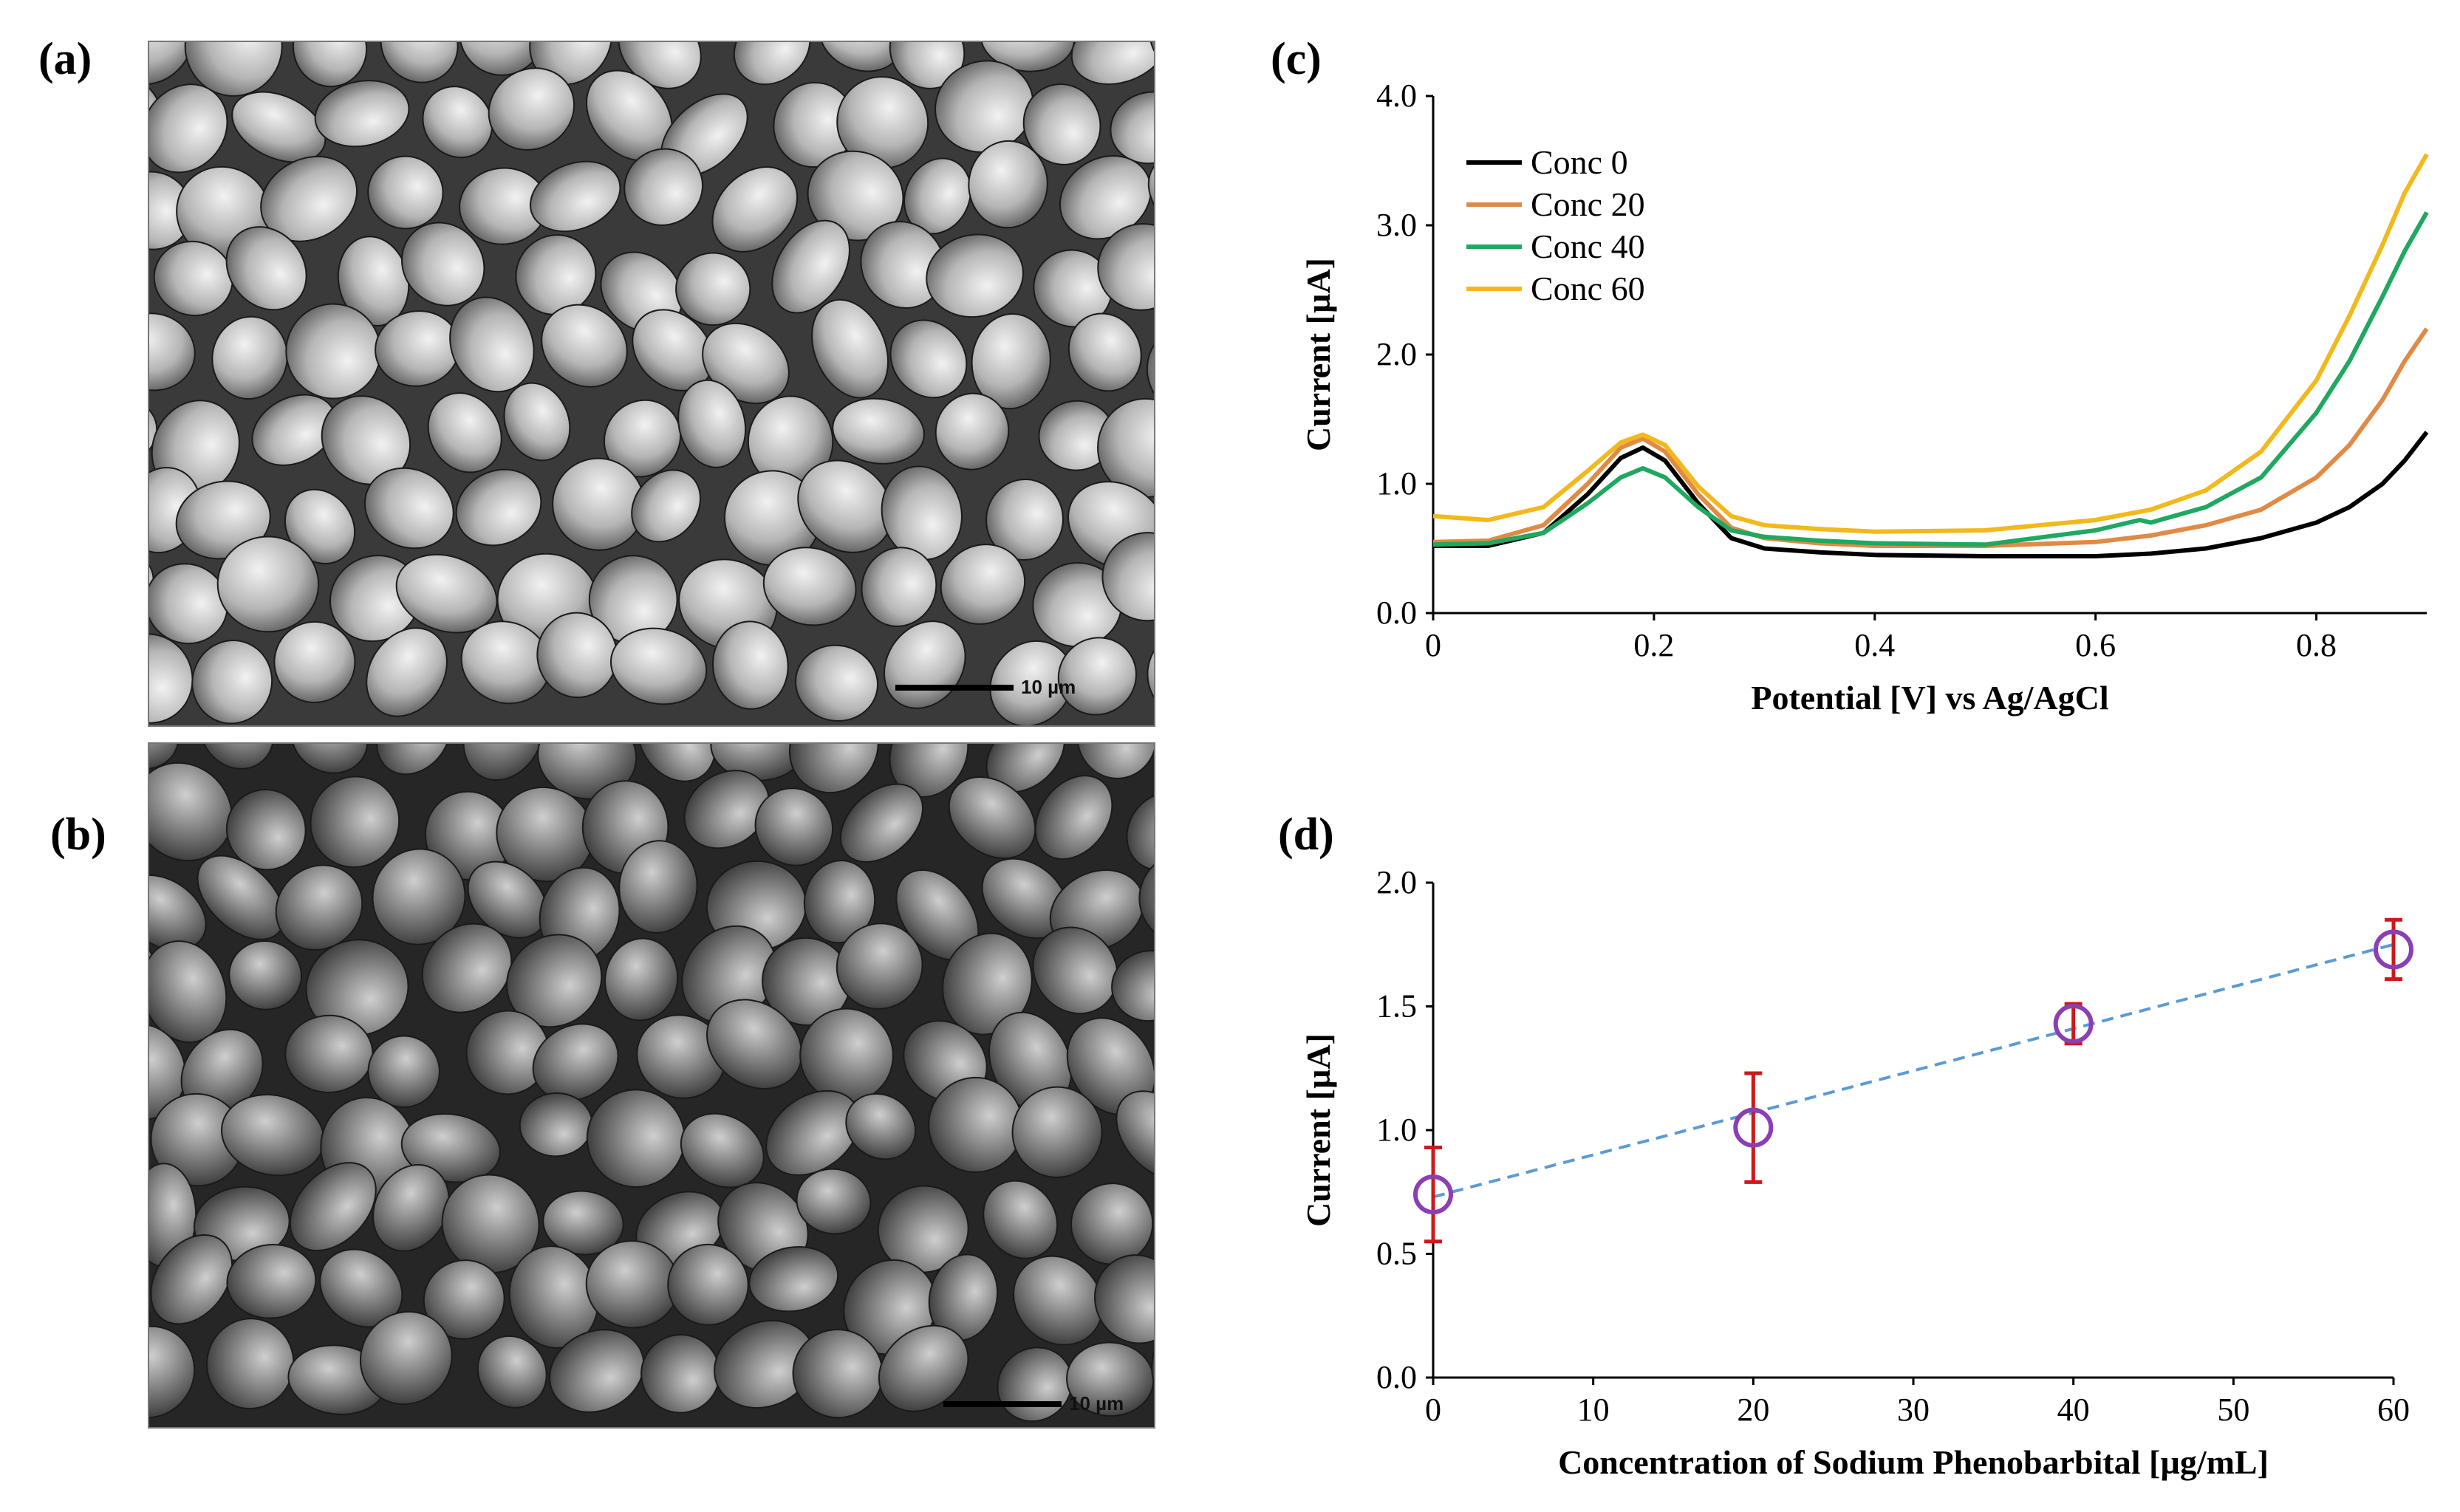  I want to click on chart-c-legend-label: Conc 40, so click(1588, 246).